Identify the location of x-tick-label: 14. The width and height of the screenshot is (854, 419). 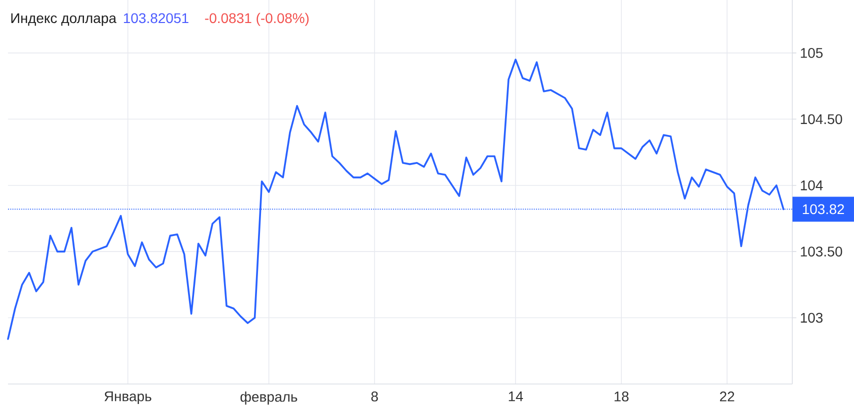
(515, 397).